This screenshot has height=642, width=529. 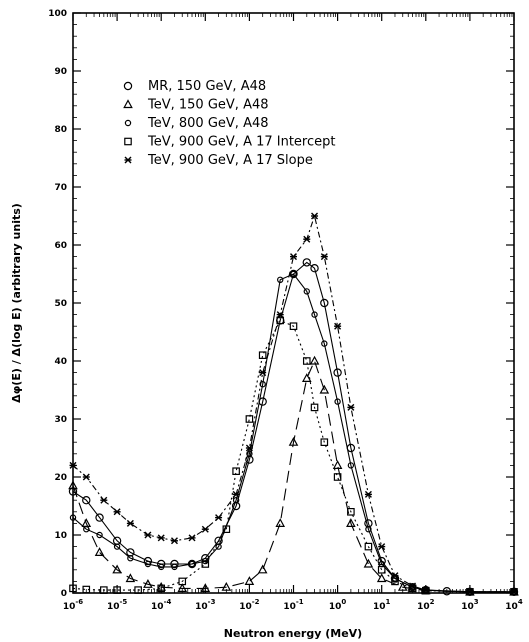 What do you see at coordinates (208, 105) in the screenshot?
I see `legend-label: TeV, 150 GeV, A48` at bounding box center [208, 105].